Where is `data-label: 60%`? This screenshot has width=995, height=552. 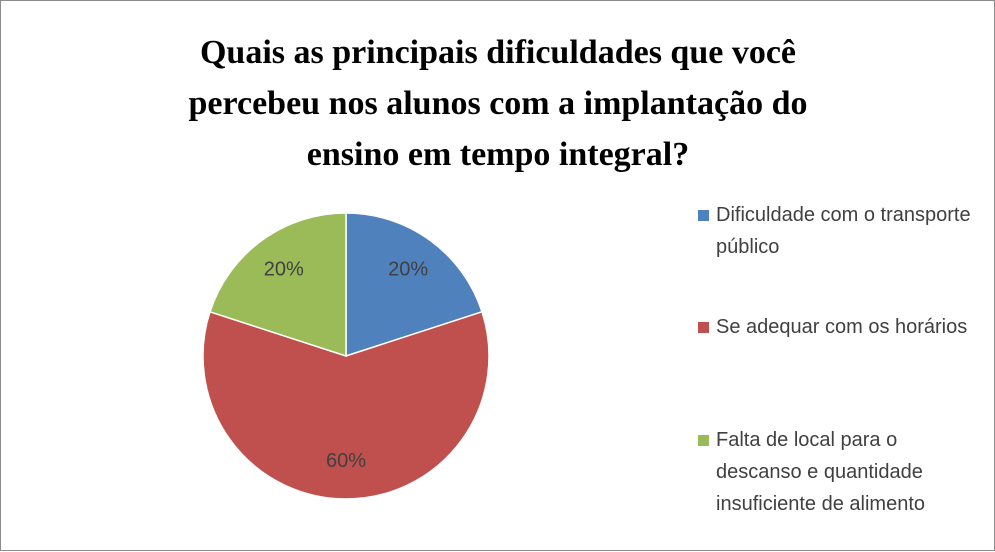
data-label: 60% is located at coordinates (346, 461).